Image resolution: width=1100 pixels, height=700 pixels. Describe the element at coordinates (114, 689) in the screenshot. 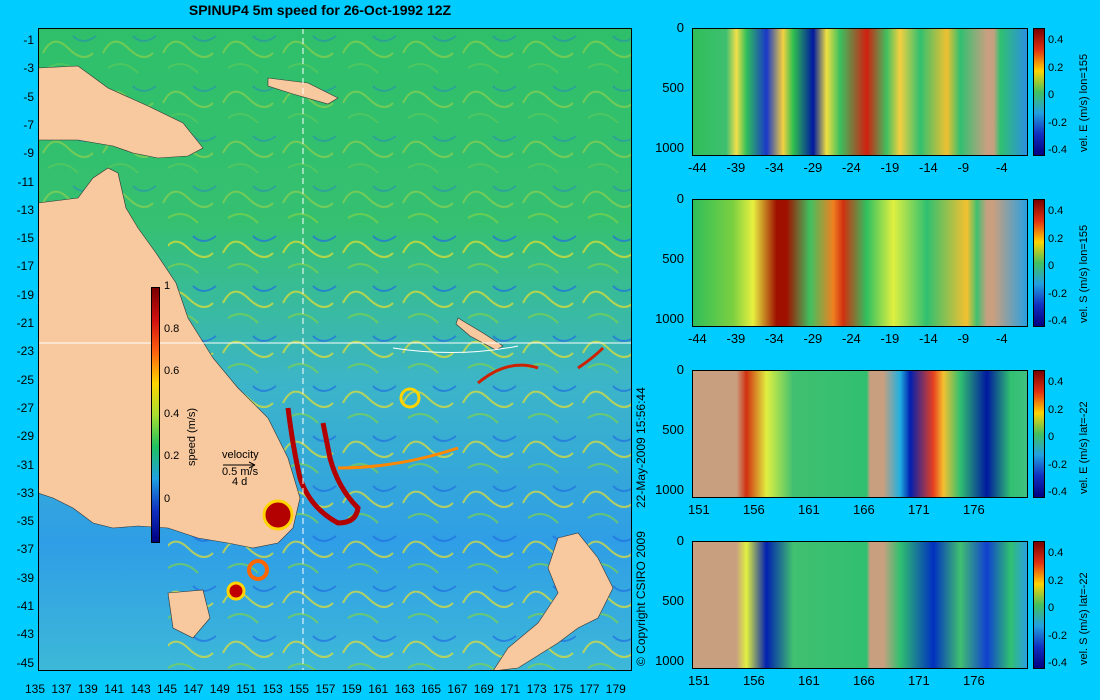

I see `lon-tick-label: 141` at that location.